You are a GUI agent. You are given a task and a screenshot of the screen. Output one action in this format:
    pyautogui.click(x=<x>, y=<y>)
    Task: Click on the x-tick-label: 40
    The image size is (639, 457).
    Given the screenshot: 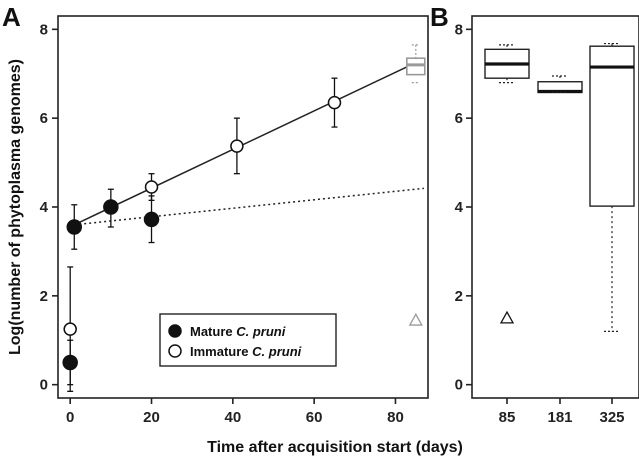 What is the action you would take?
    pyautogui.click(x=232, y=417)
    